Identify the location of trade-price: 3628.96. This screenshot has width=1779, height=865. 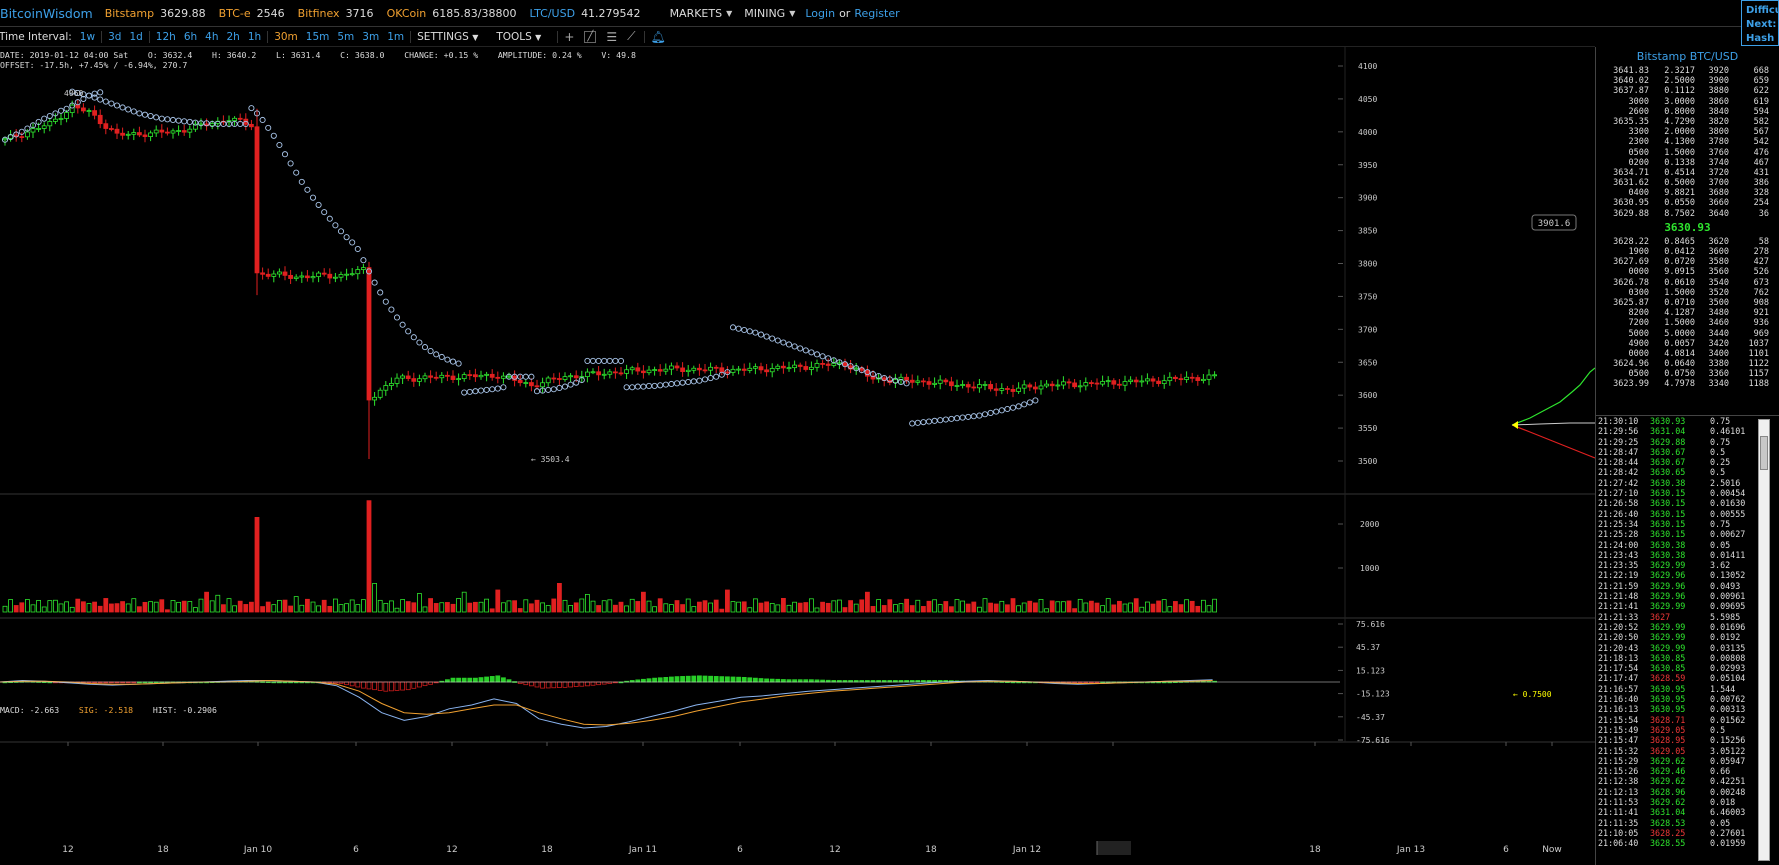
(1668, 791).